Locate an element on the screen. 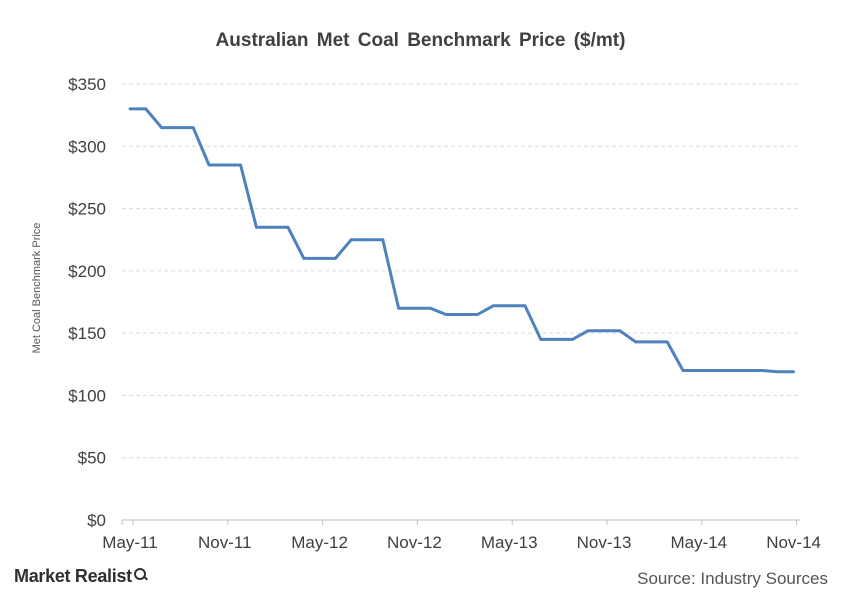 The width and height of the screenshot is (841, 601). y-tick-label: $0 is located at coordinates (96, 520).